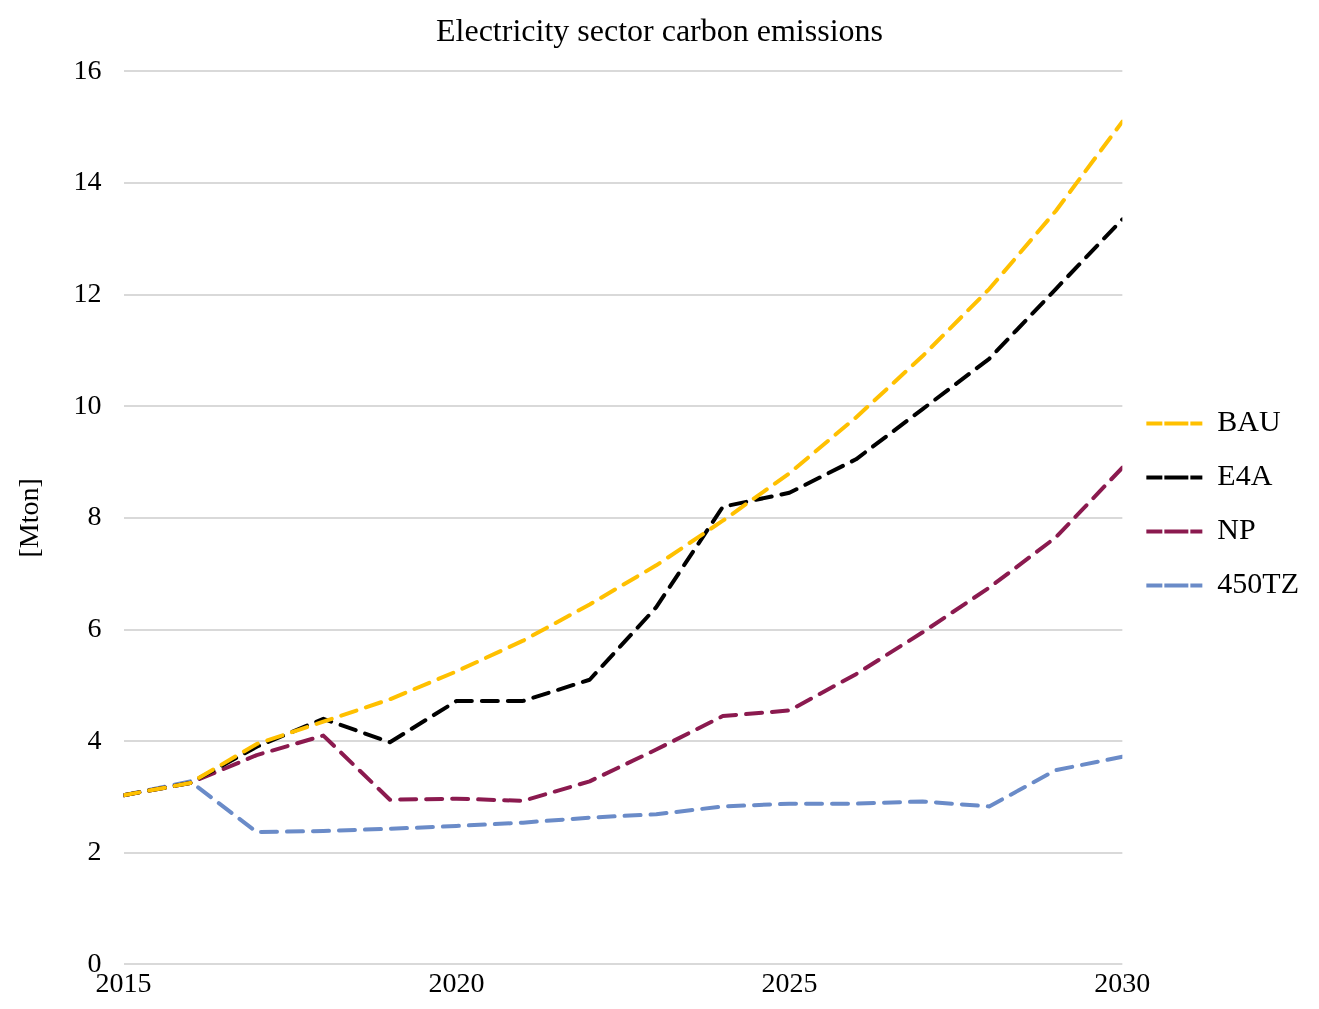 This screenshot has width=1319, height=1009. What do you see at coordinates (1245, 475) in the screenshot?
I see `legend-label: E4A` at bounding box center [1245, 475].